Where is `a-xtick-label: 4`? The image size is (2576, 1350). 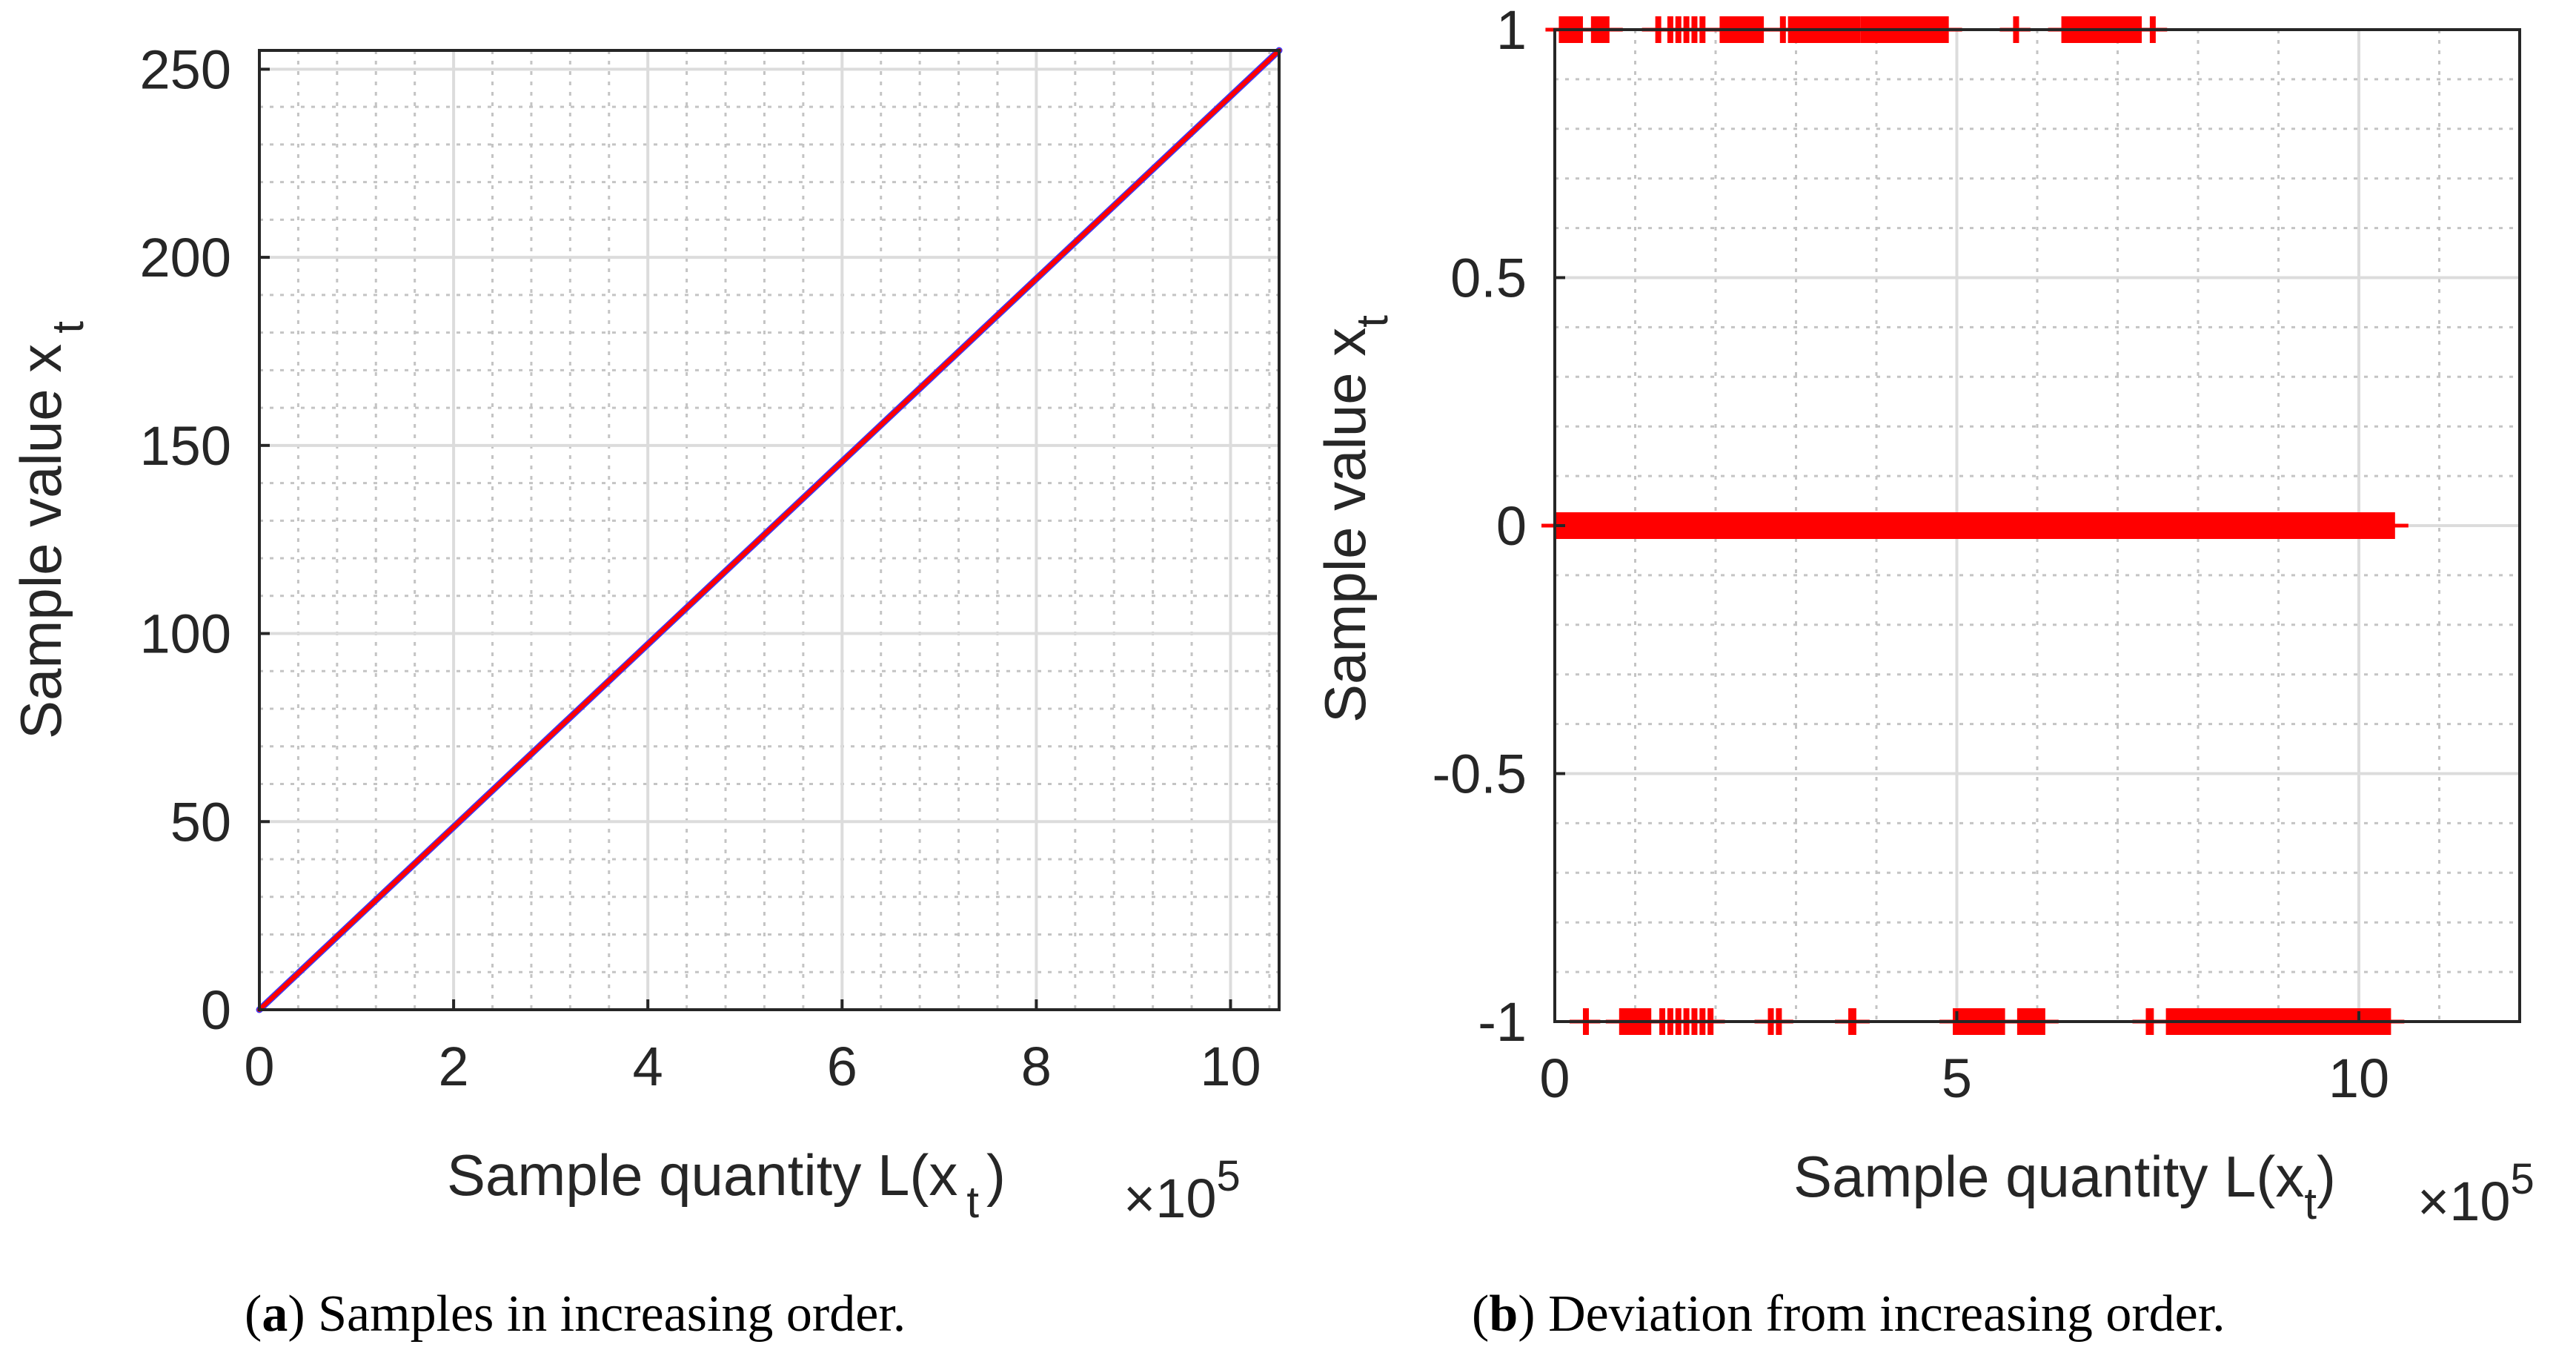 a-xtick-label: 4 is located at coordinates (648, 1066).